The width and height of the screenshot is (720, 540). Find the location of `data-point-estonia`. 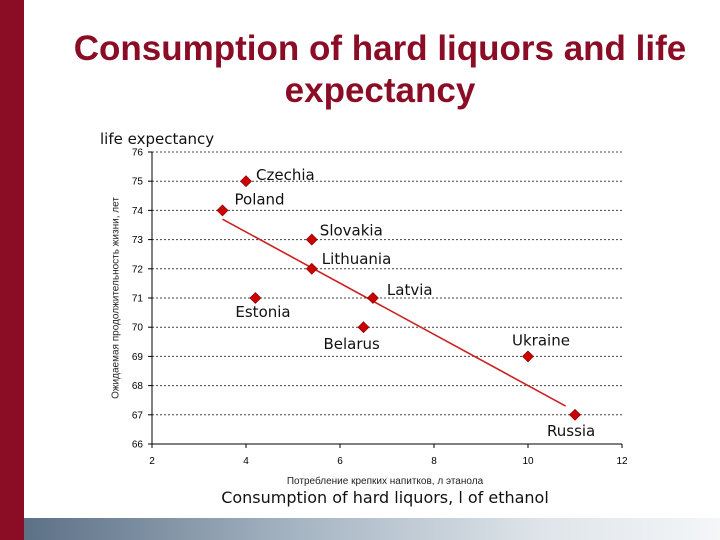

data-point-estonia is located at coordinates (255, 298).